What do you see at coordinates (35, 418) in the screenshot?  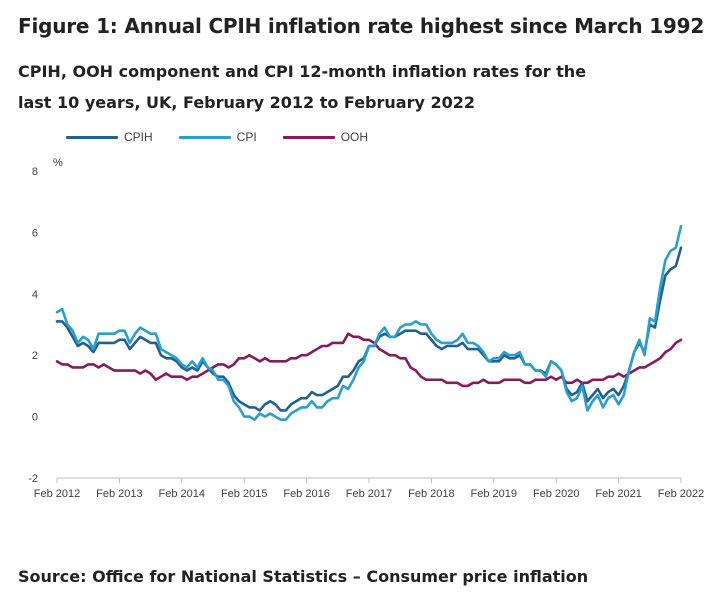 I see `y-tick-label: 0` at bounding box center [35, 418].